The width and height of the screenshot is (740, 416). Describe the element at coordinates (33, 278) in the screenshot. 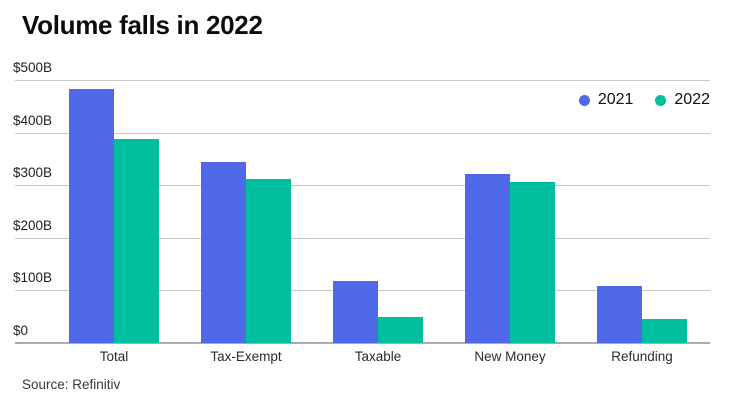

I see `y-tick-label: $100B` at that location.